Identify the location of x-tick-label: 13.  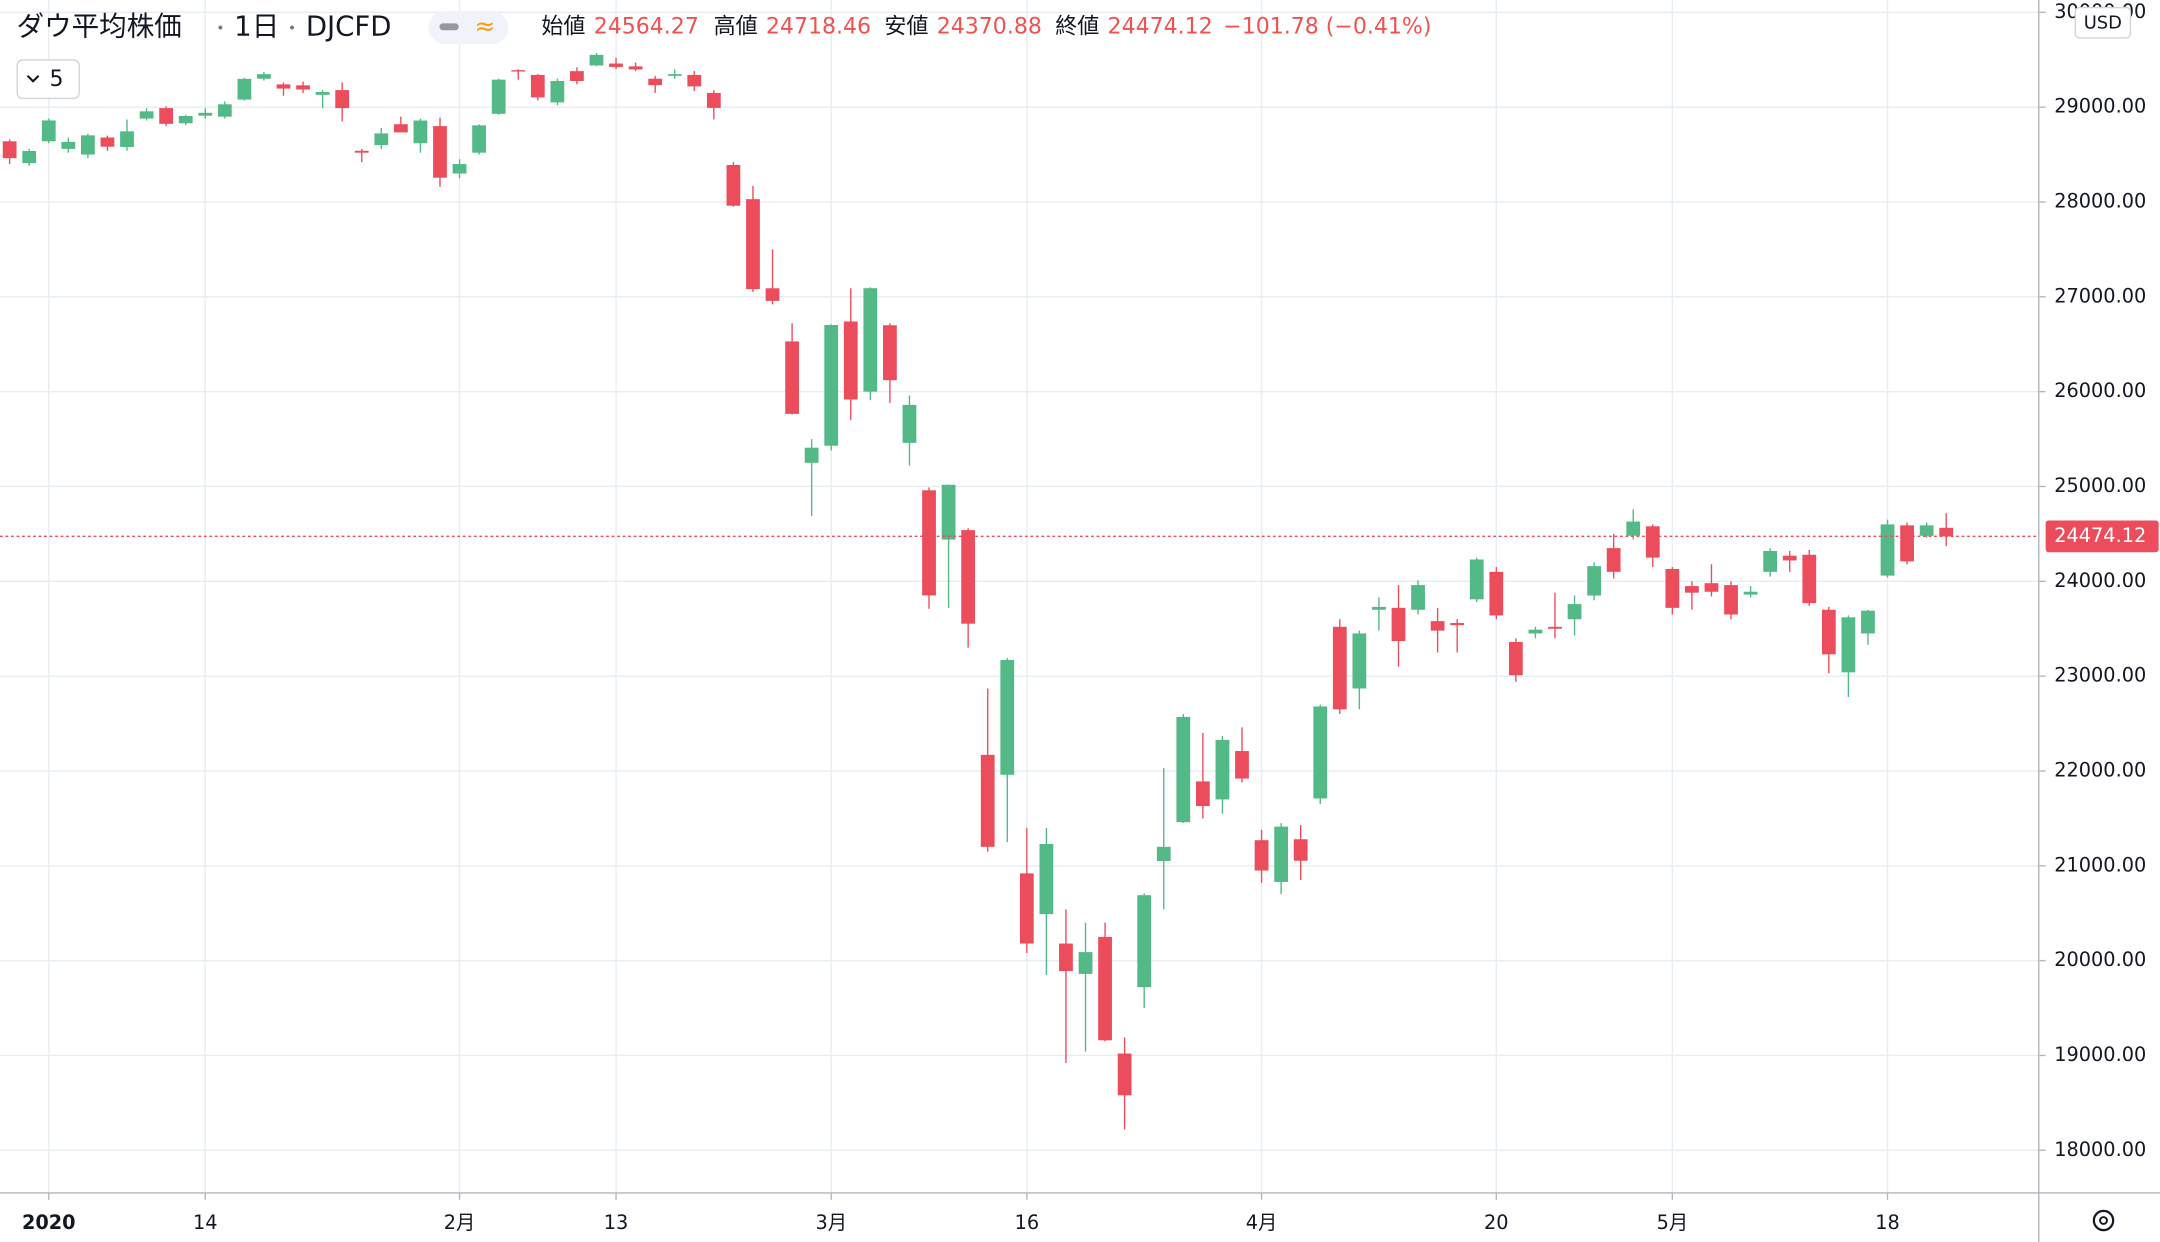
(616, 1222).